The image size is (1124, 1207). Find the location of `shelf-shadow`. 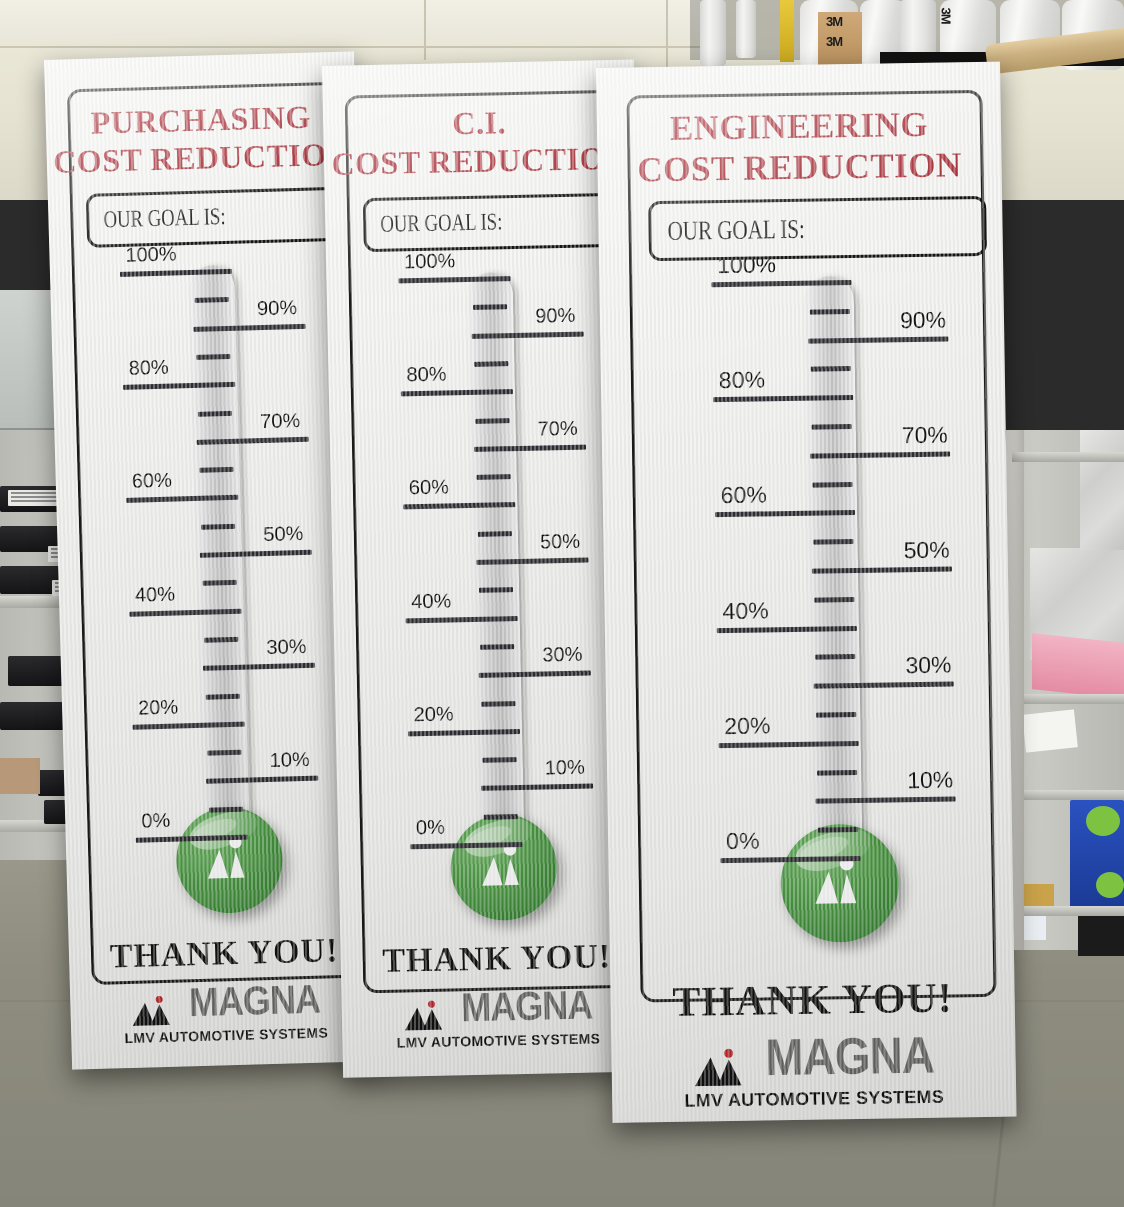

shelf-shadow is located at coordinates (1101, 936).